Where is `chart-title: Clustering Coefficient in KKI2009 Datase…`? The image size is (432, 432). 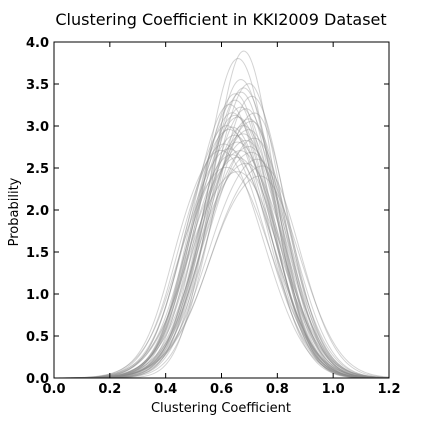
chart-title: Clustering Coefficient in KKI2009 Datase… is located at coordinates (220, 19).